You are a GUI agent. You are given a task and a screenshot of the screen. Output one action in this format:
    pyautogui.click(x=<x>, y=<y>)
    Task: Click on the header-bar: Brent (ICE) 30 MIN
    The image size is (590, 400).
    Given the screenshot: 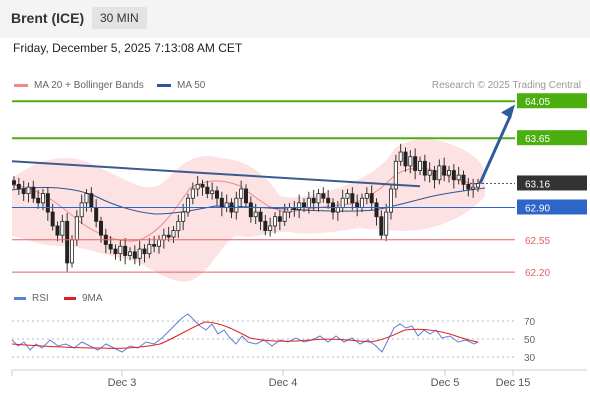 What is the action you would take?
    pyautogui.click(x=295, y=19)
    